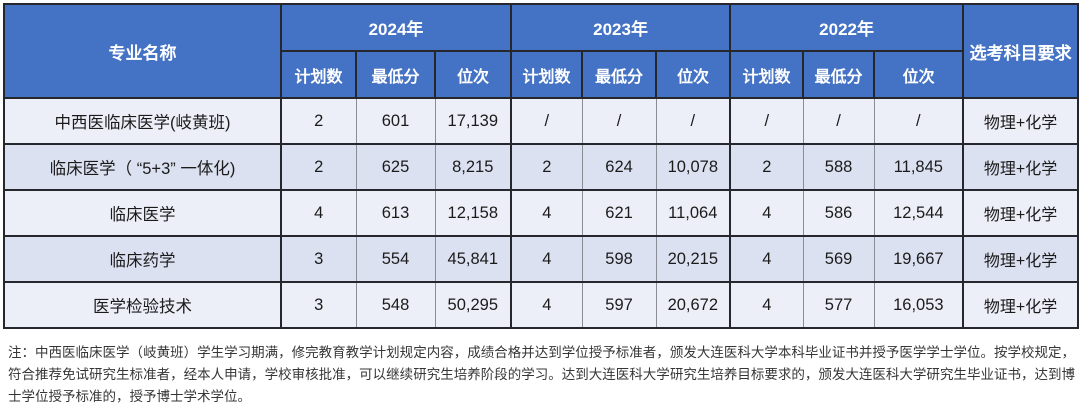 This screenshot has width=1080, height=418. I want to click on cell-value: 50,295, so click(473, 305).